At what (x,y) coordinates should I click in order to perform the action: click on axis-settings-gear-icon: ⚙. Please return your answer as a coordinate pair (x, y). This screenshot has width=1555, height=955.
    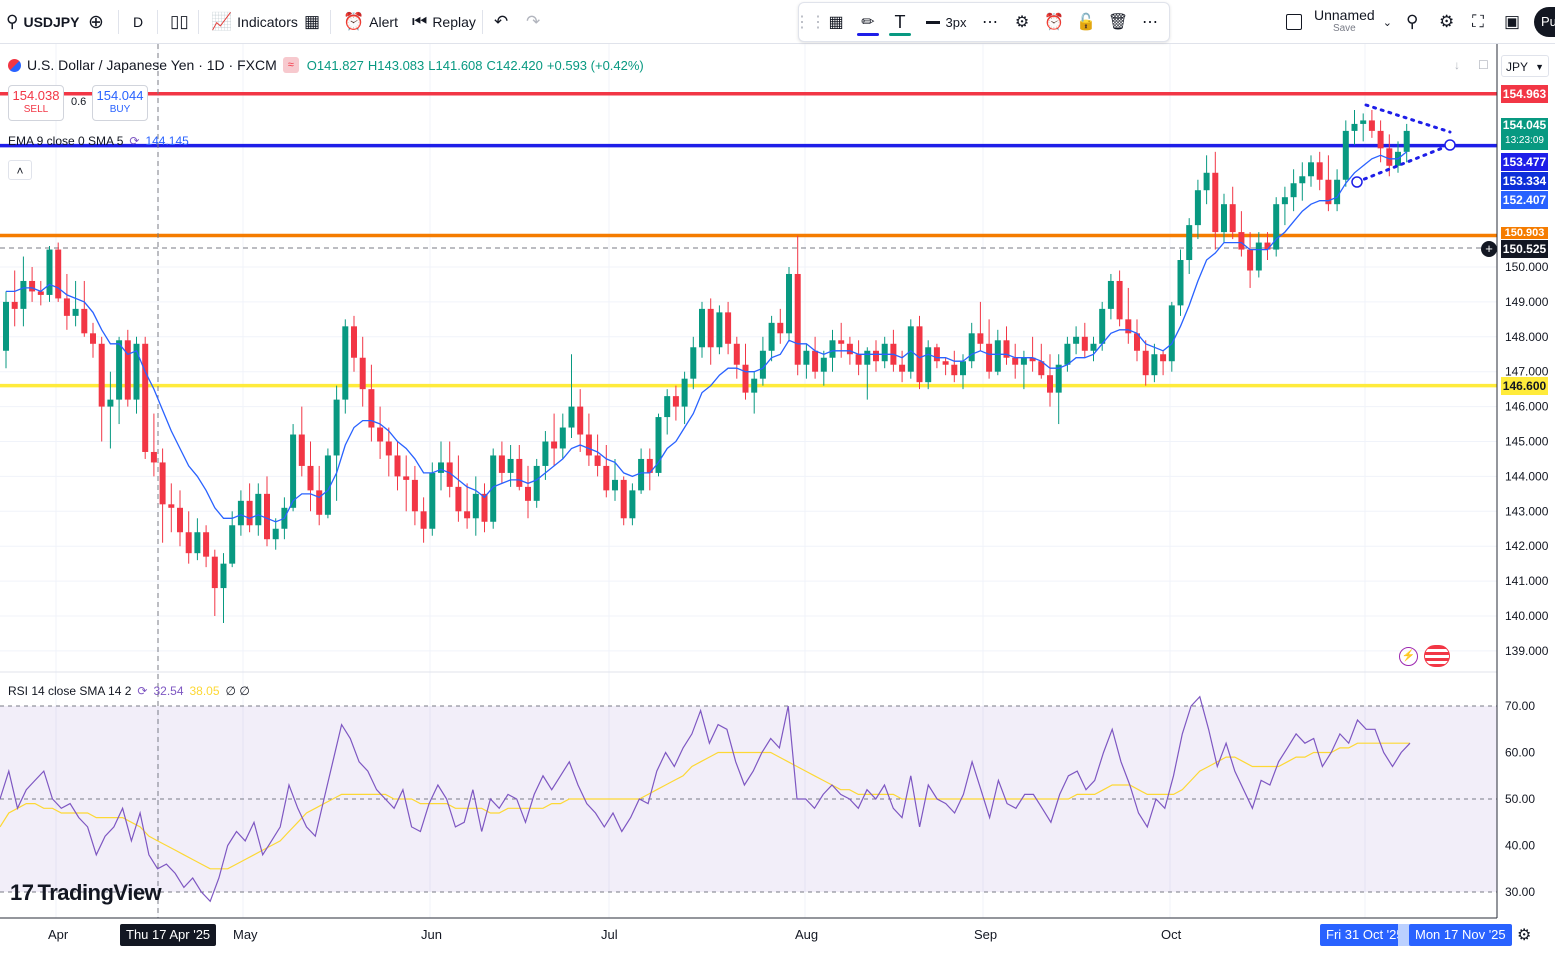
    Looking at the image, I should click on (1524, 935).